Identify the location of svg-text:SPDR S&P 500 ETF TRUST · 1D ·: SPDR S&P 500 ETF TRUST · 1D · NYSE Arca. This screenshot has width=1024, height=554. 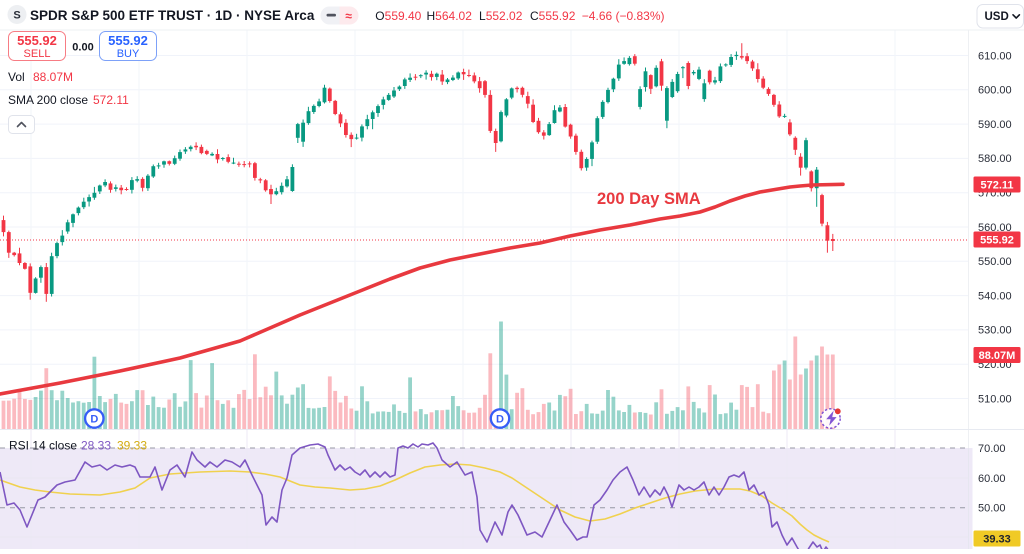
(172, 15).